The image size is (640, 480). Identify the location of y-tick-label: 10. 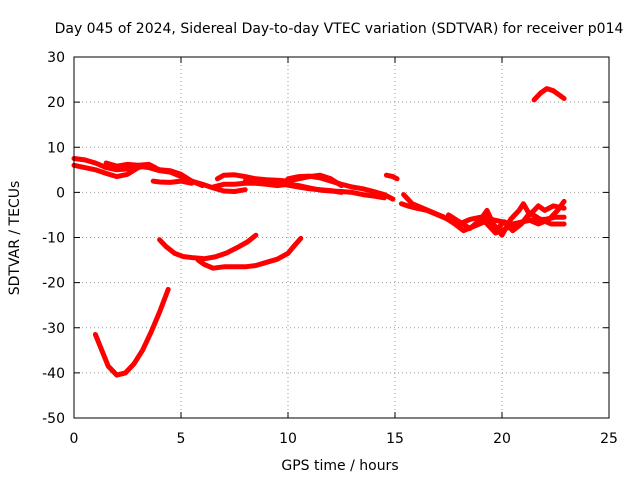
(56, 148).